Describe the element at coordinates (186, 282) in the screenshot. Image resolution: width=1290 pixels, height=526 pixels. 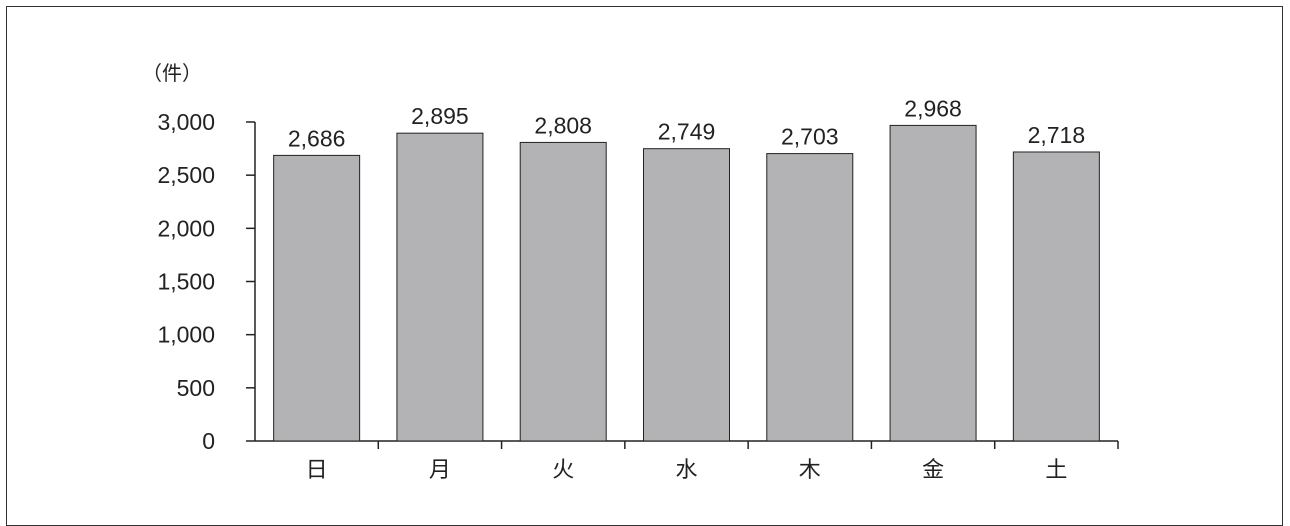
I see `y-tick-label: 1,500` at that location.